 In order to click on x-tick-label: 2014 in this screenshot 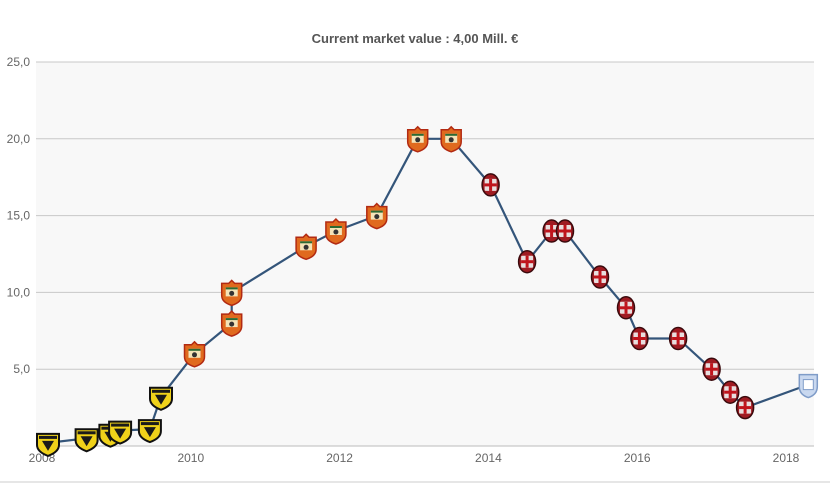, I will do `click(488, 458)`.